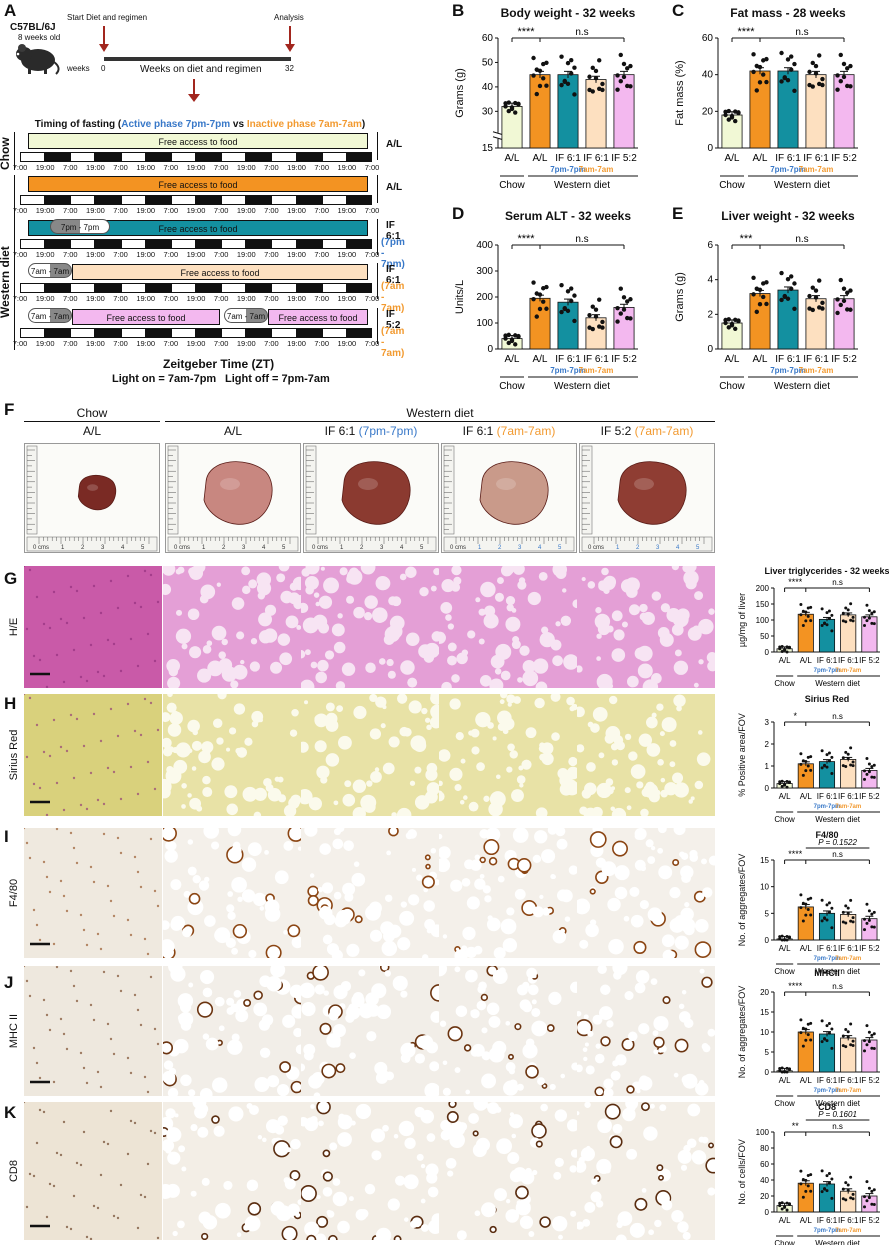 This screenshot has width=889, height=1245. Describe the element at coordinates (827, 835) in the screenshot. I see `chart-title: F4/80` at that location.